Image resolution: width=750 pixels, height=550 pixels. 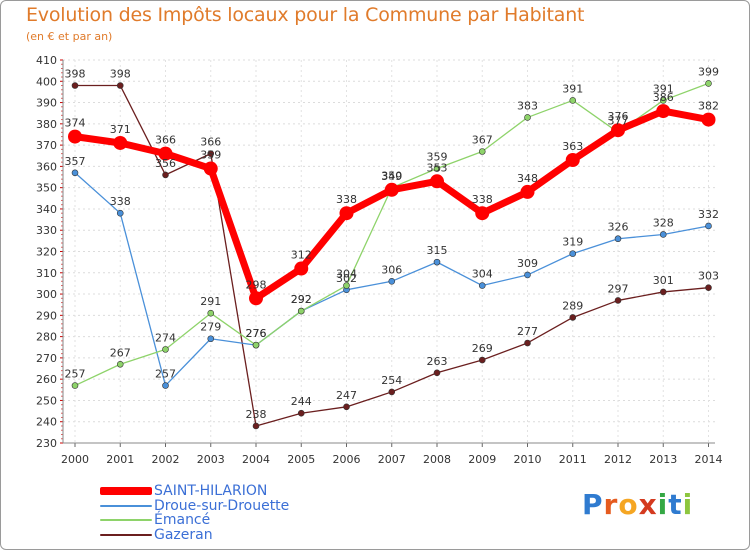 What do you see at coordinates (46, 337) in the screenshot?
I see `y-tick-label: 280` at bounding box center [46, 337].